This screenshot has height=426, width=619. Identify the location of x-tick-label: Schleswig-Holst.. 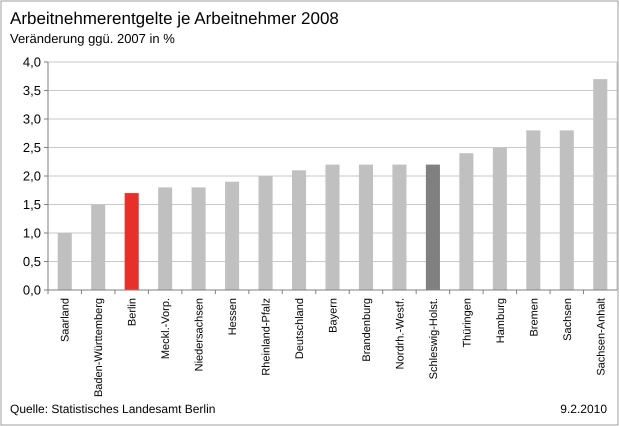
(434, 339).